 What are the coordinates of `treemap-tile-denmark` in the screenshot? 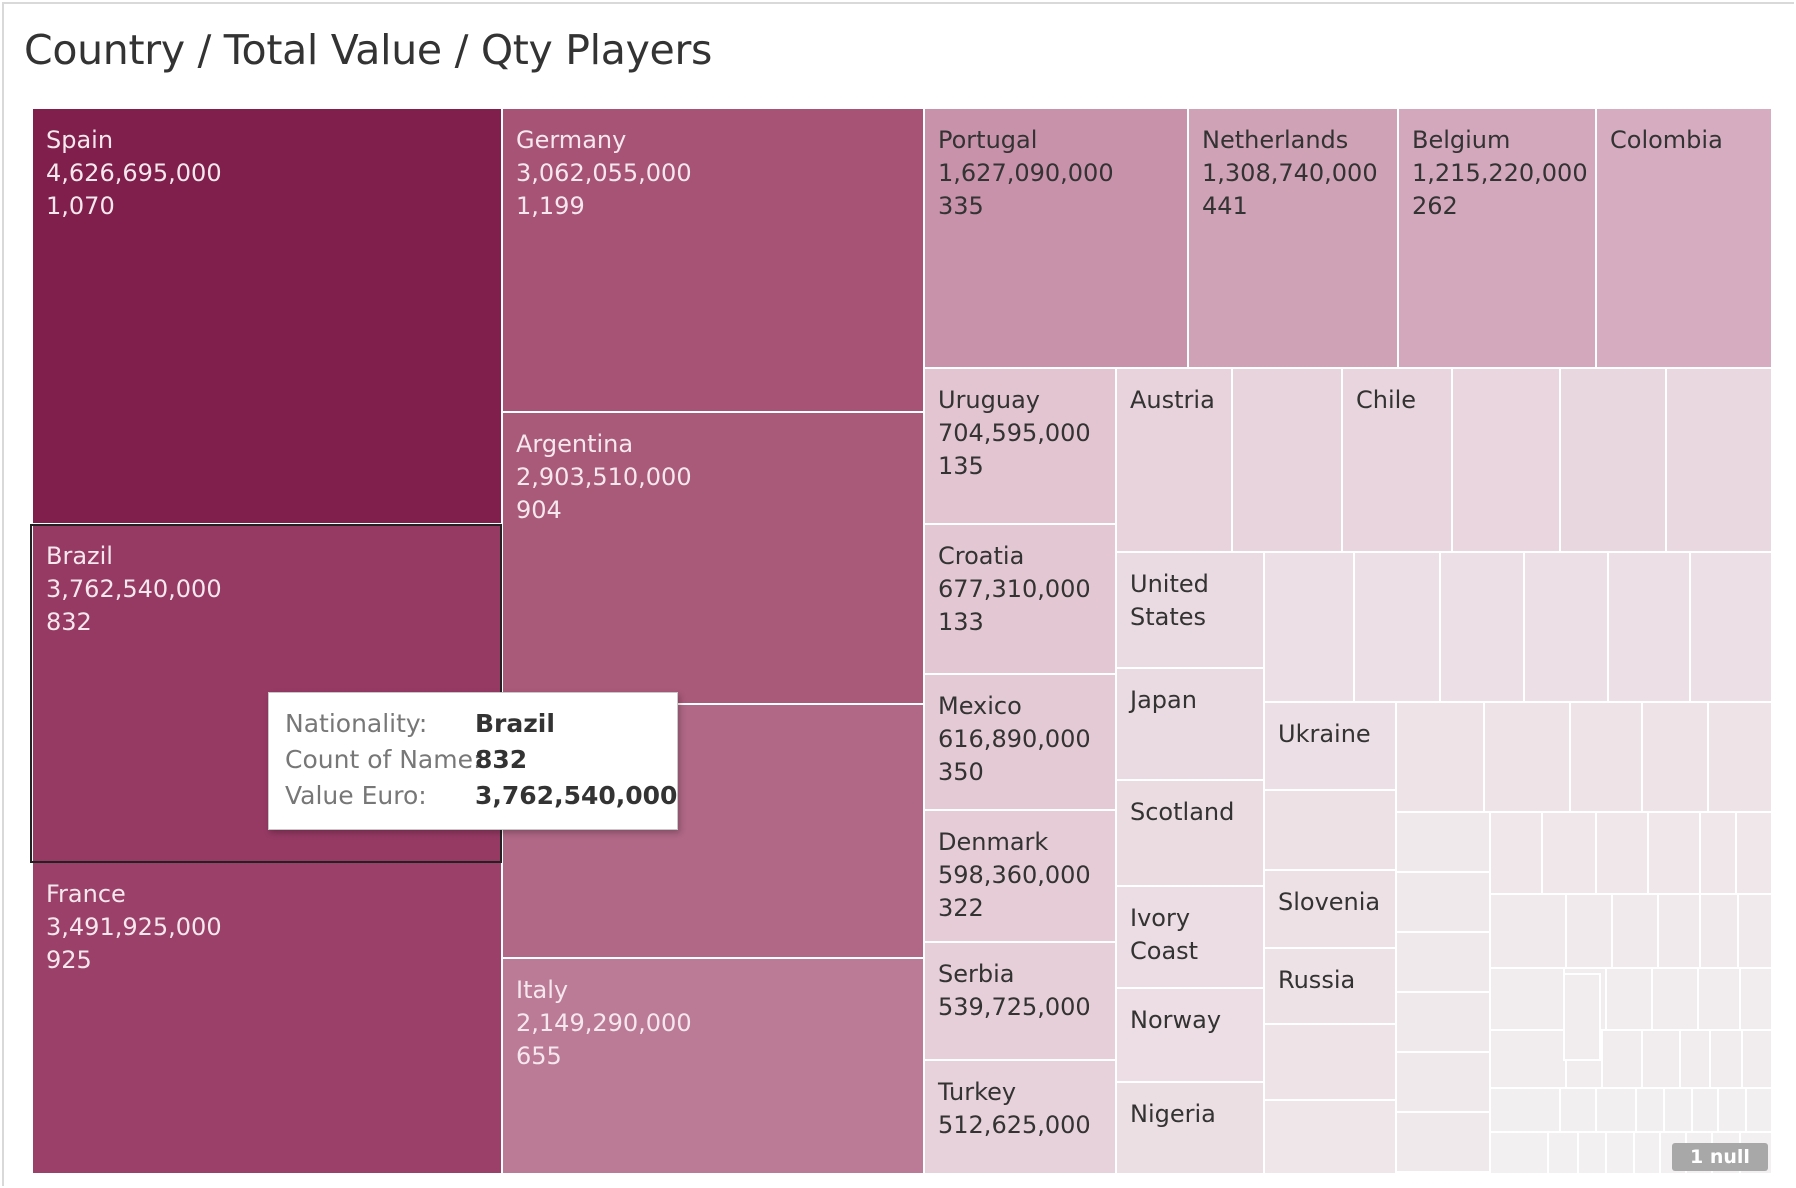 It's located at (1020, 876).